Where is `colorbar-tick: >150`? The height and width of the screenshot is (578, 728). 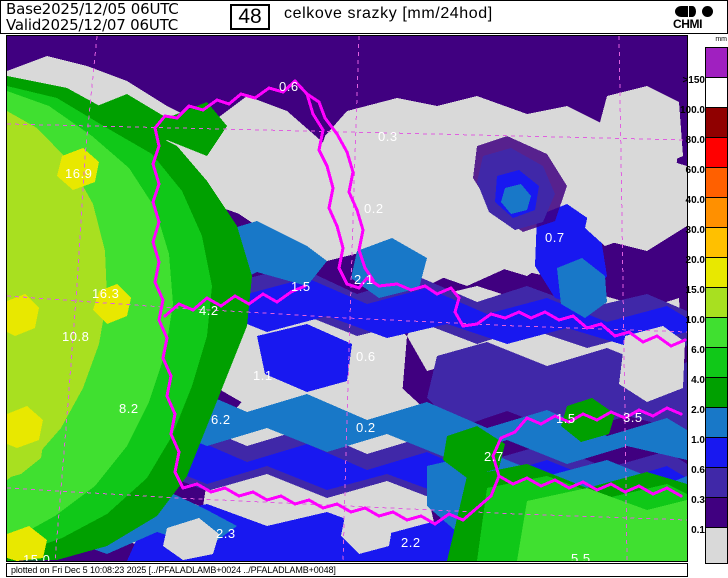 colorbar-tick: >150 is located at coordinates (693, 80).